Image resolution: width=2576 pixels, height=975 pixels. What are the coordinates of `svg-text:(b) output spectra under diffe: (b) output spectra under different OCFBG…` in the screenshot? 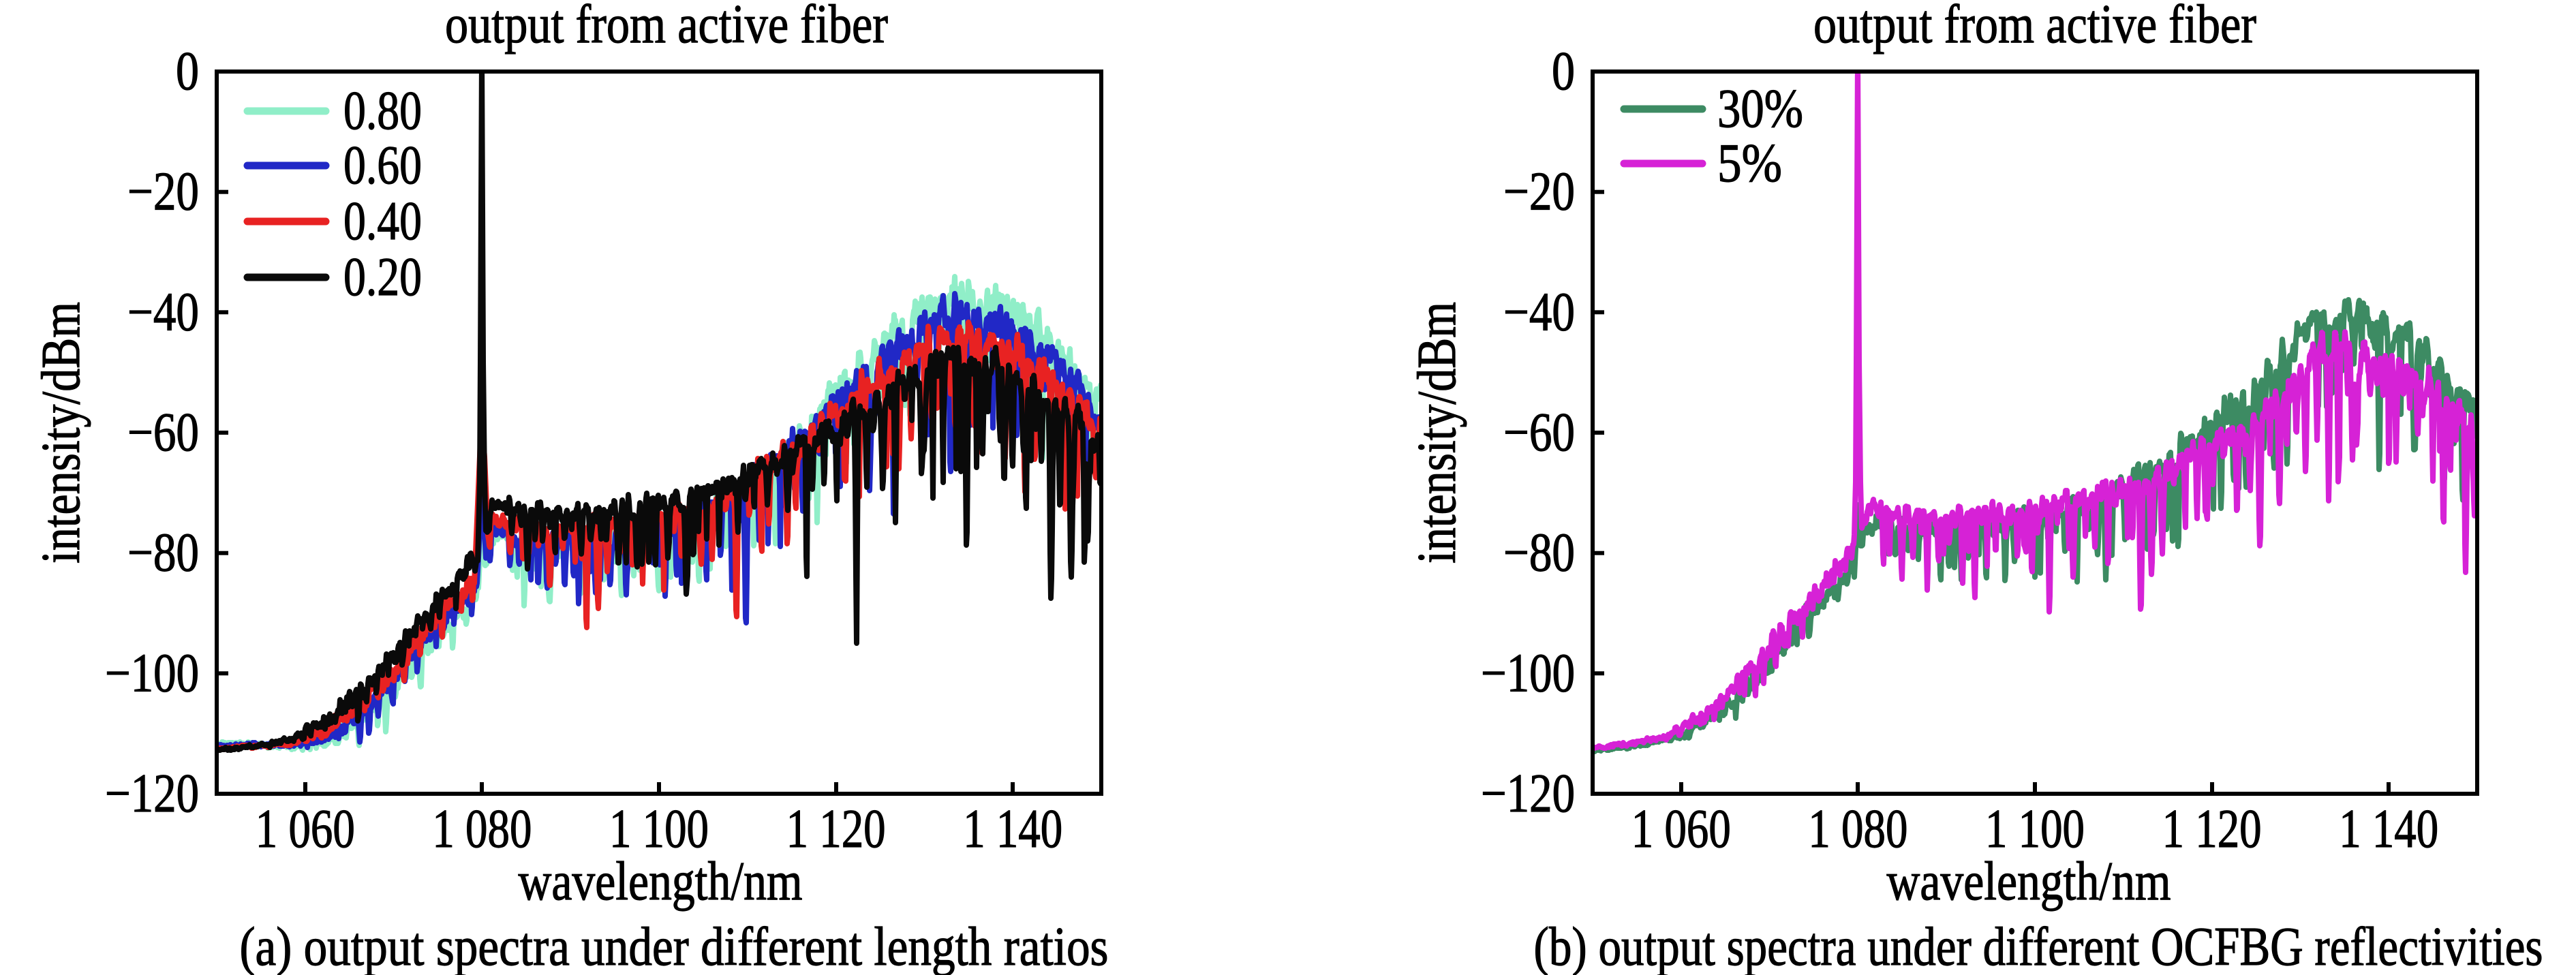 It's located at (2038, 946).